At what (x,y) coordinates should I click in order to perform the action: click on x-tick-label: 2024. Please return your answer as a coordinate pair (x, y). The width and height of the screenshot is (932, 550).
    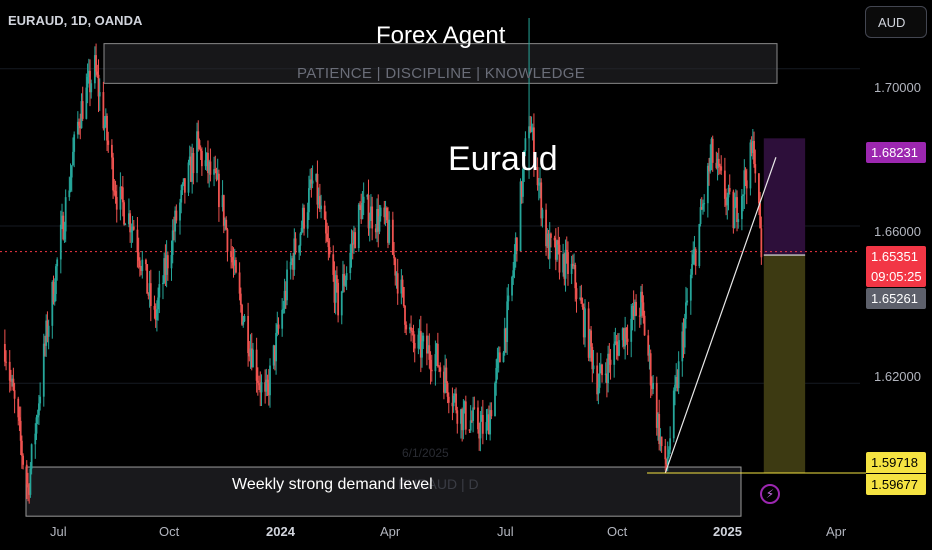
    Looking at the image, I should click on (280, 531).